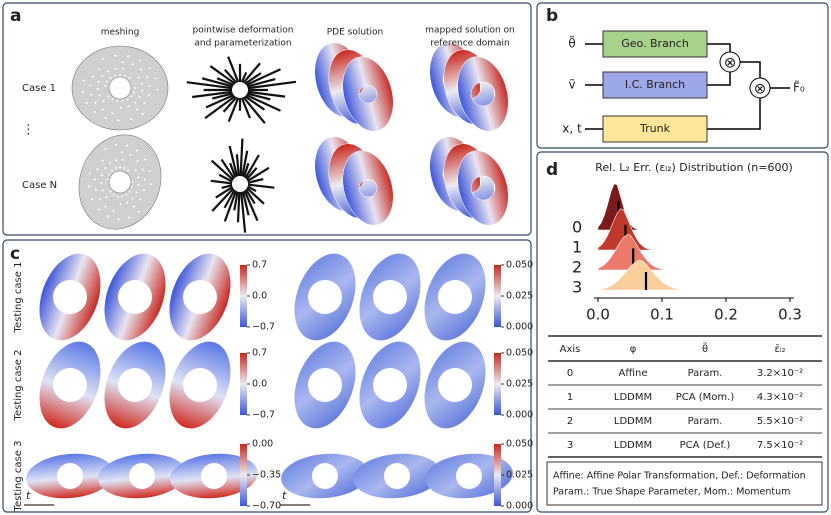 This screenshot has height=515, width=831. What do you see at coordinates (705, 348) in the screenshot?
I see `table-header: θ̃` at bounding box center [705, 348].